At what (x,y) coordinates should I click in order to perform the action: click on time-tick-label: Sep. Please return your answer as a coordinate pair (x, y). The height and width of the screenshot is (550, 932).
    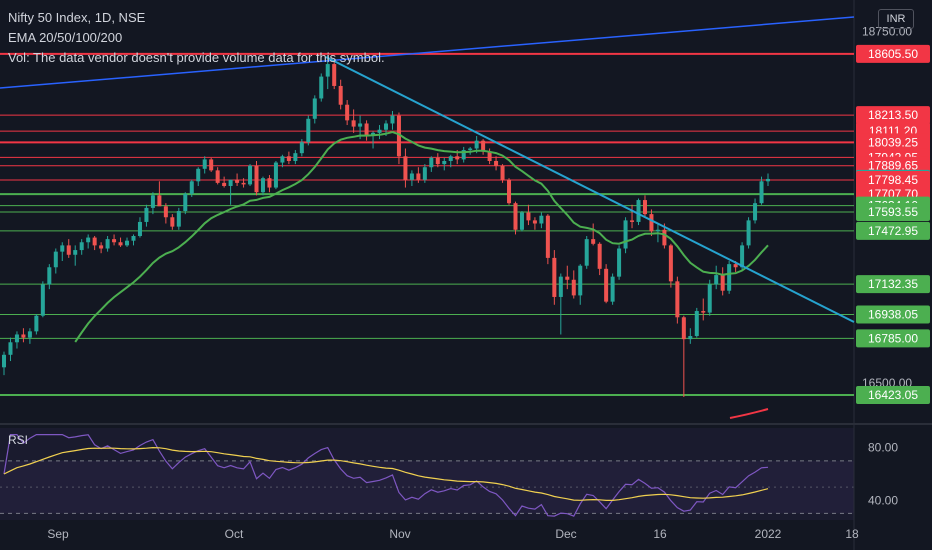
    Looking at the image, I should click on (58, 534).